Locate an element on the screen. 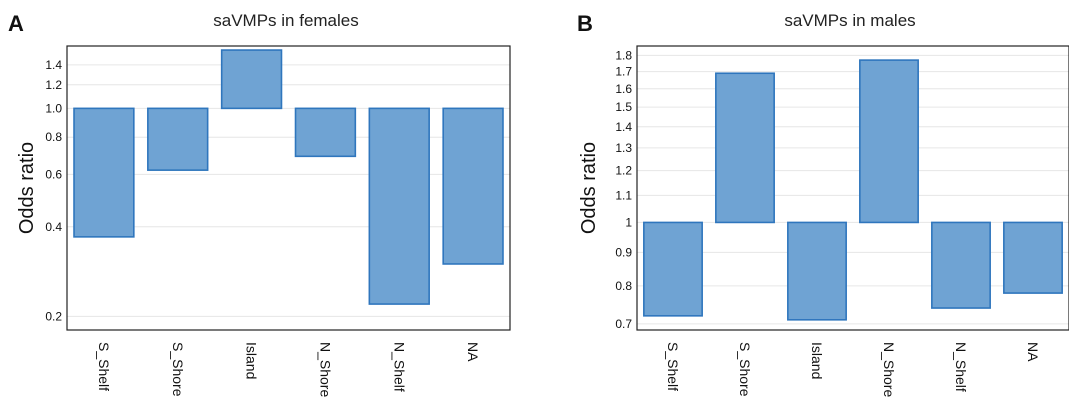 The height and width of the screenshot is (407, 1069). y-tick-label: 0.6 is located at coordinates (53, 174).